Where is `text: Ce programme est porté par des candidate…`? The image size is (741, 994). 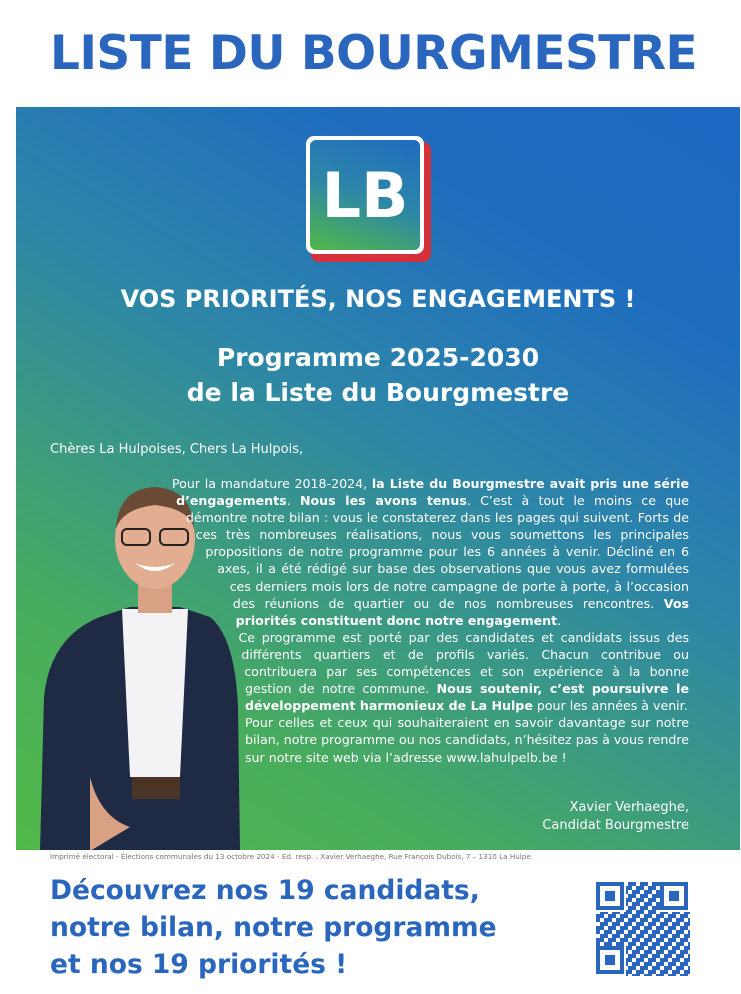 text: Ce programme est porté par des candidate… is located at coordinates (463, 663).